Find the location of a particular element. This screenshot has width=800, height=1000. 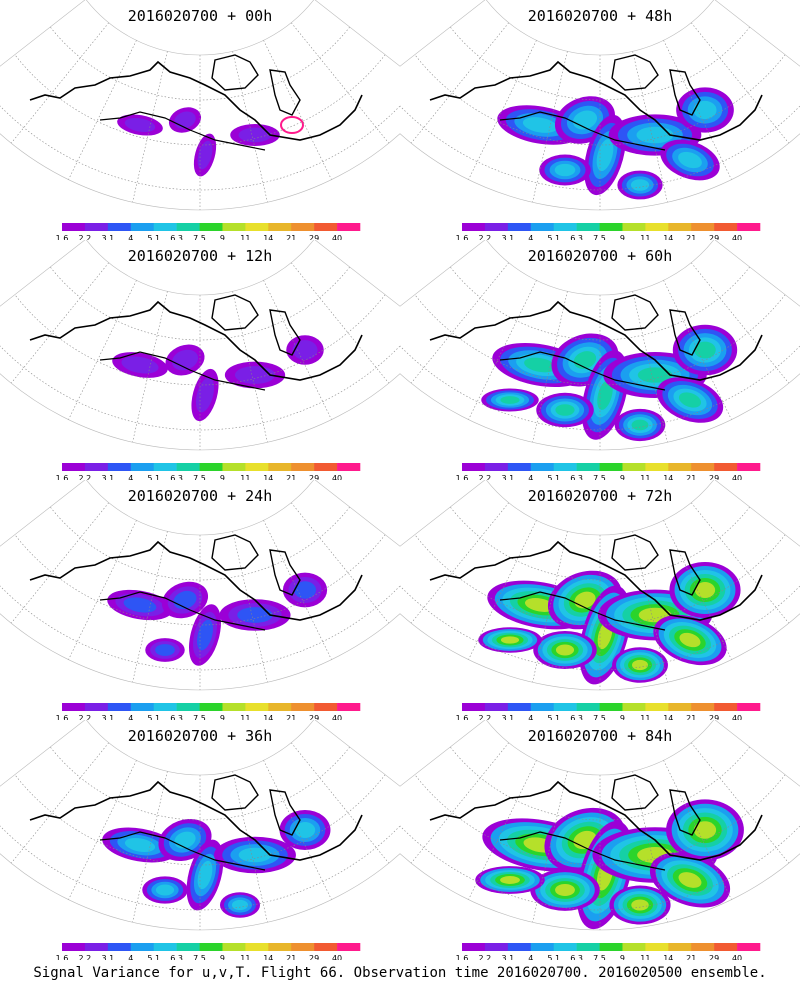

panel-title: 2016020700 + 72h is located at coordinates (600, 496).